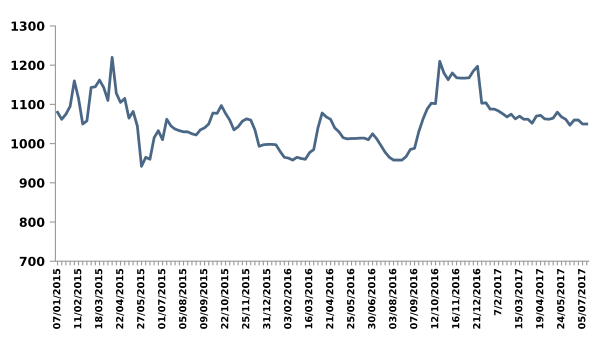  What do you see at coordinates (32, 261) in the screenshot?
I see `y-tick-label: 700` at bounding box center [32, 261].